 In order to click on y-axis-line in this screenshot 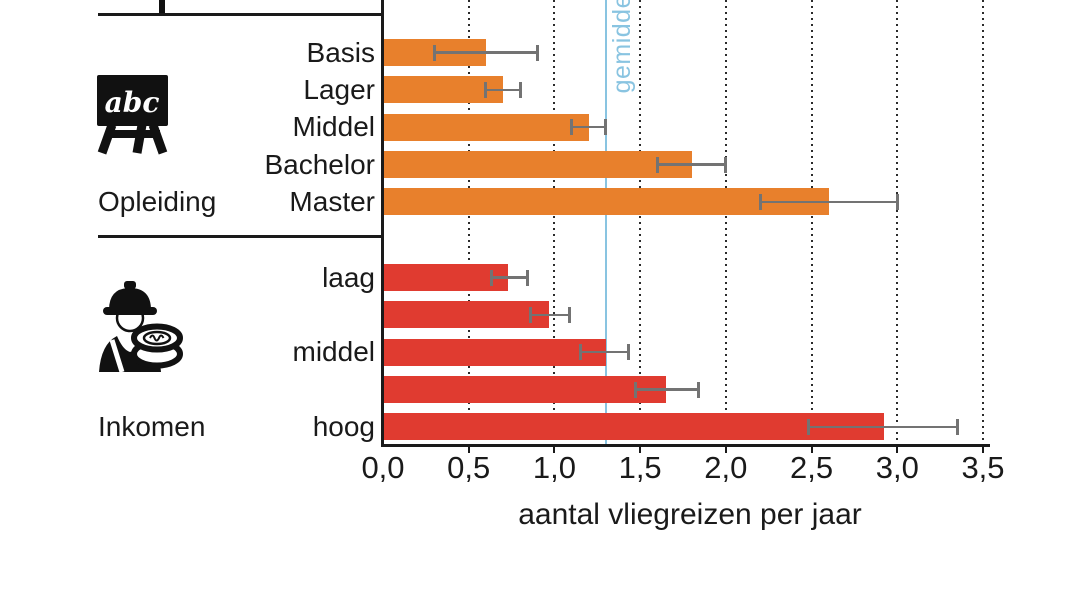, I will do `click(382, 223)`.